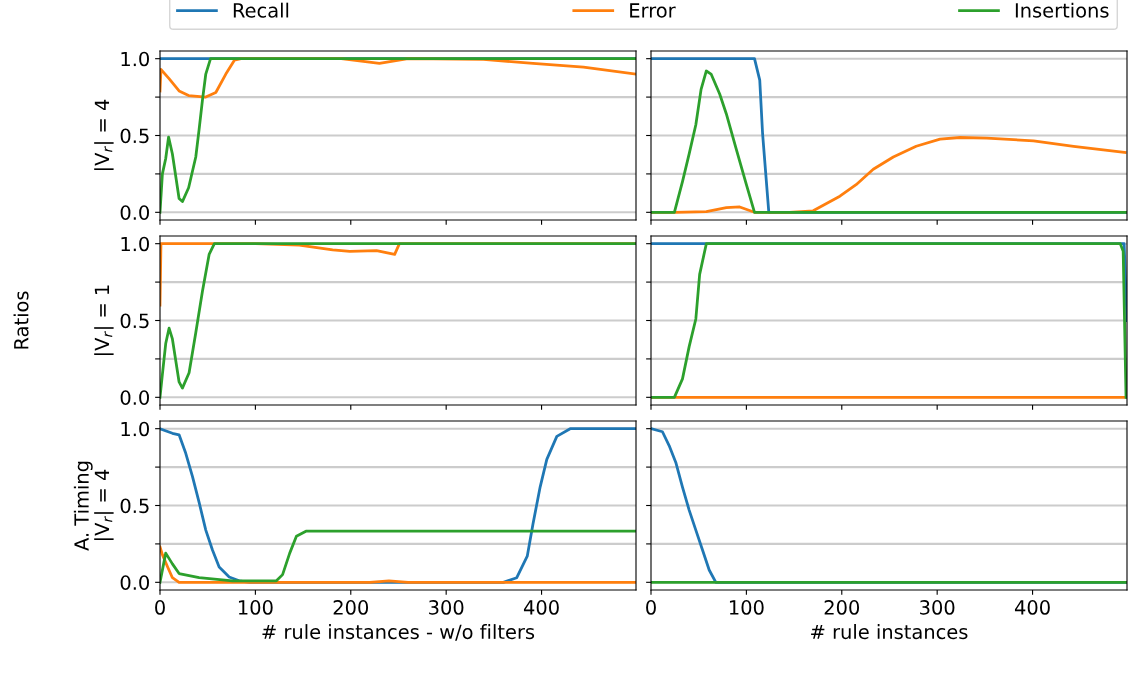 This screenshot has height=675, width=1128. I want to click on y-axis-title: |V$_{r}$| = 1, so click(104, 320).